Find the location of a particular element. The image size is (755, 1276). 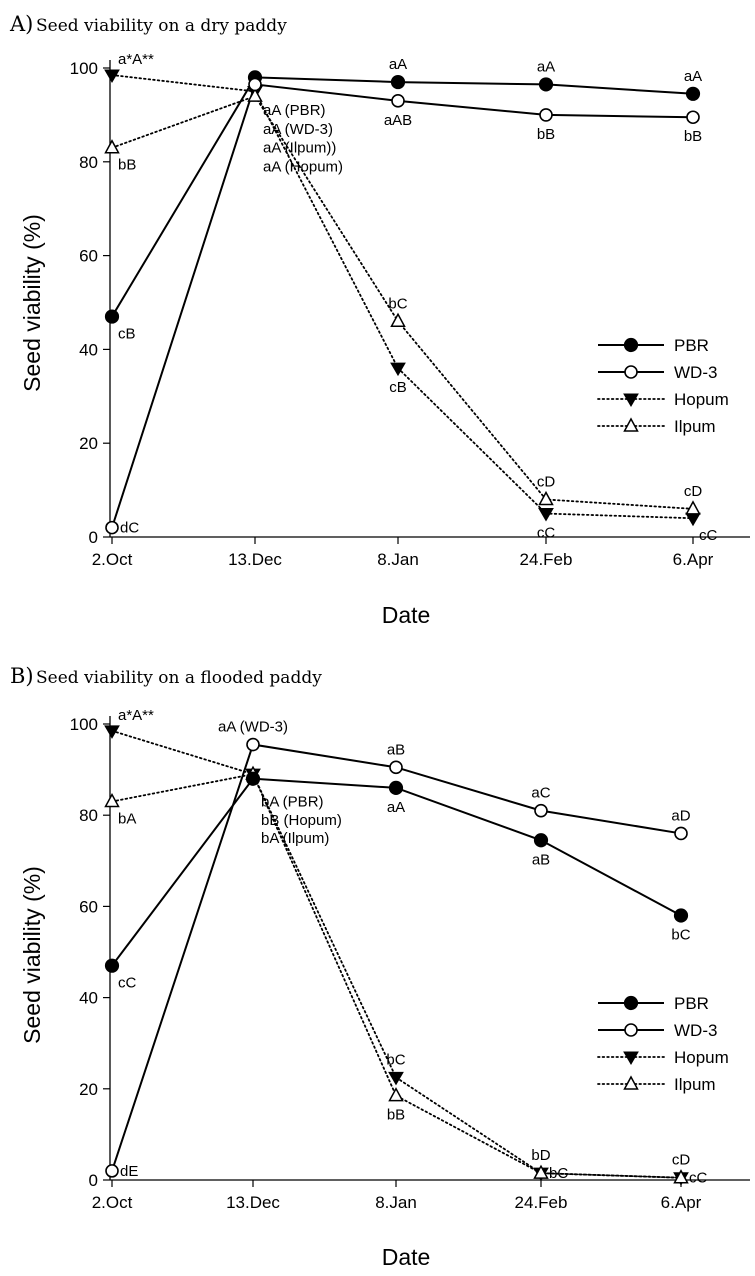

point-pbr-8-jan is located at coordinates (398, 82).